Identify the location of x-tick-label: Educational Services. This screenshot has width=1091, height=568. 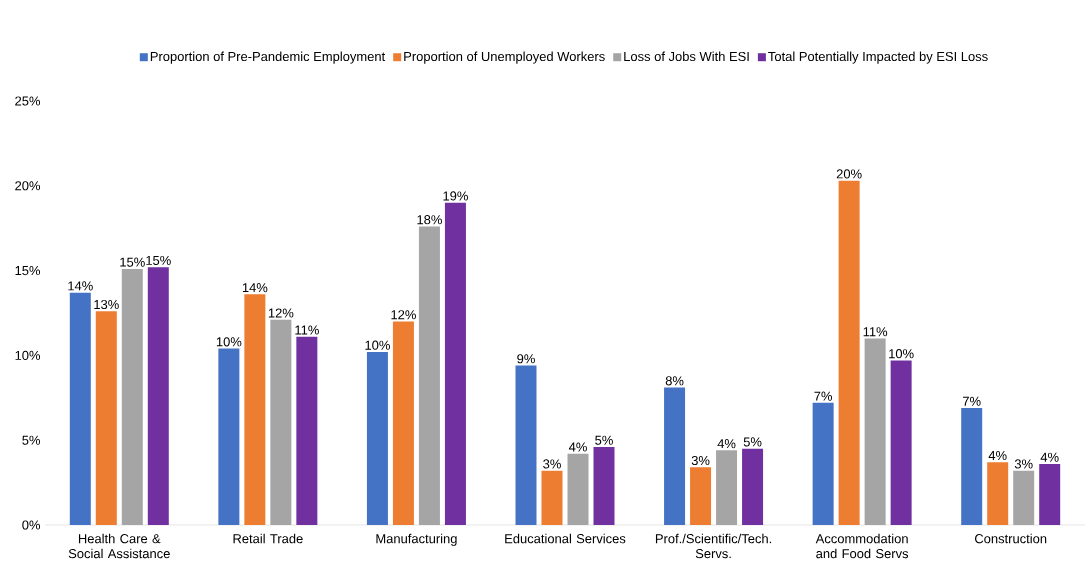
(565, 538).